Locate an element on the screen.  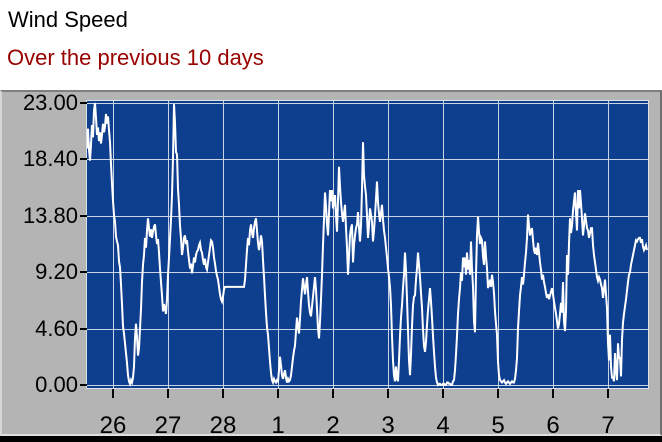
x-axis-label: 27 is located at coordinates (168, 425).